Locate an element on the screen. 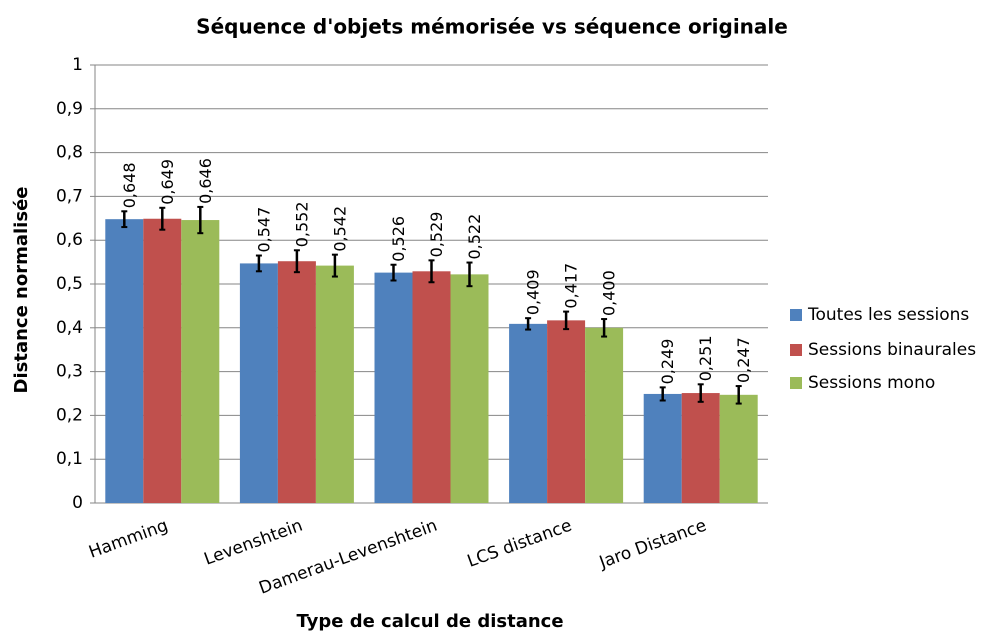  value-label: 0,522 is located at coordinates (474, 237).